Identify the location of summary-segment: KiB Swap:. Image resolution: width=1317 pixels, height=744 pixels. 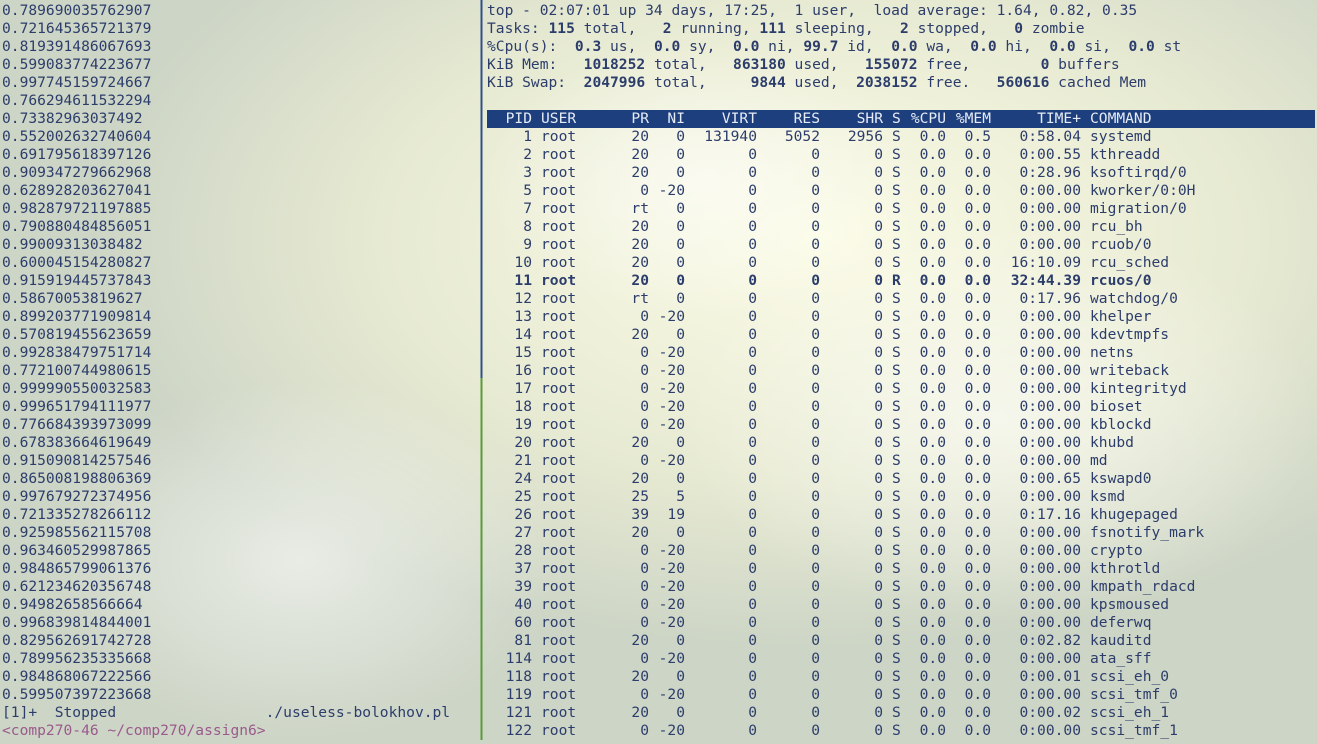
(535, 82).